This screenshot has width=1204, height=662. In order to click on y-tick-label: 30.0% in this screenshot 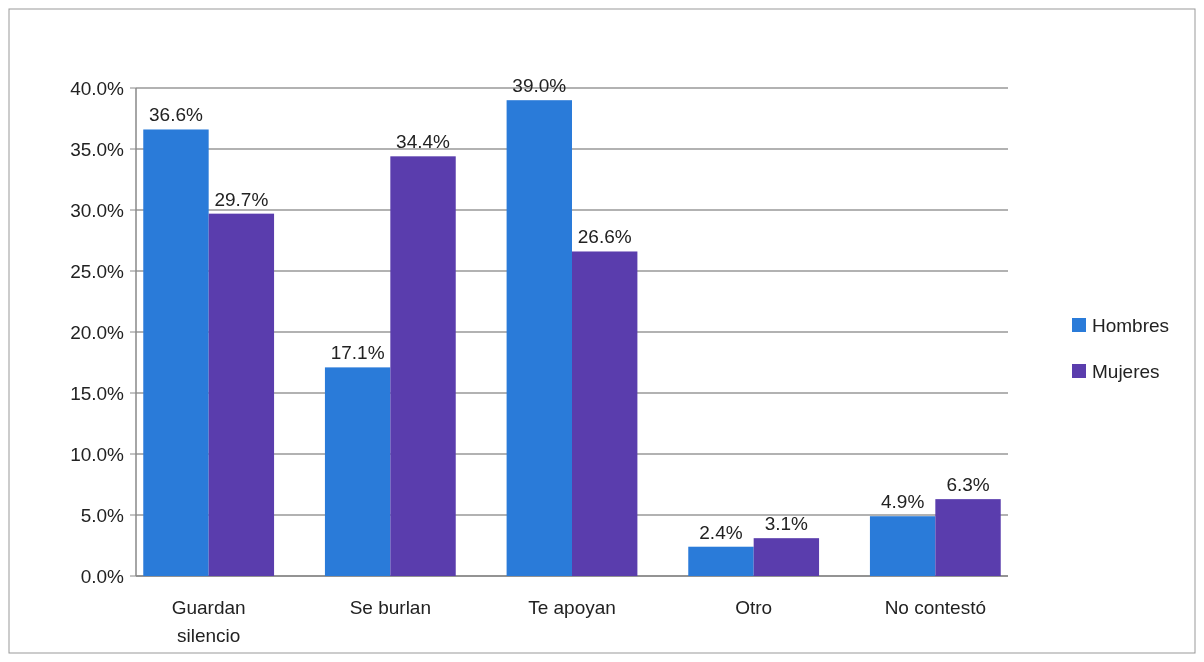, I will do `click(97, 210)`.